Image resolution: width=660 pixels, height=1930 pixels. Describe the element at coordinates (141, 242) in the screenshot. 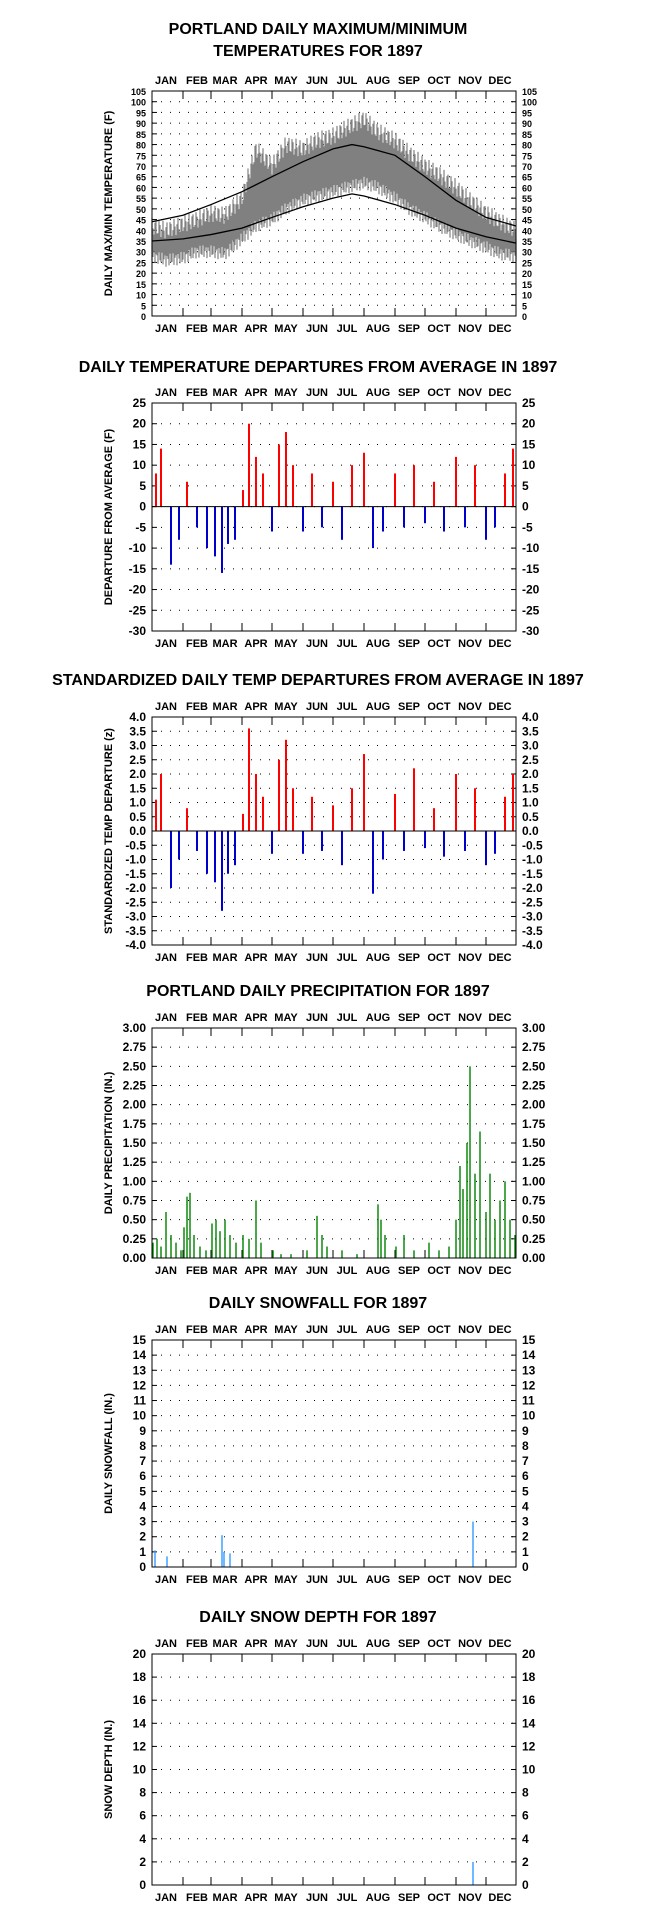

I see `y-tick-label: 35` at that location.